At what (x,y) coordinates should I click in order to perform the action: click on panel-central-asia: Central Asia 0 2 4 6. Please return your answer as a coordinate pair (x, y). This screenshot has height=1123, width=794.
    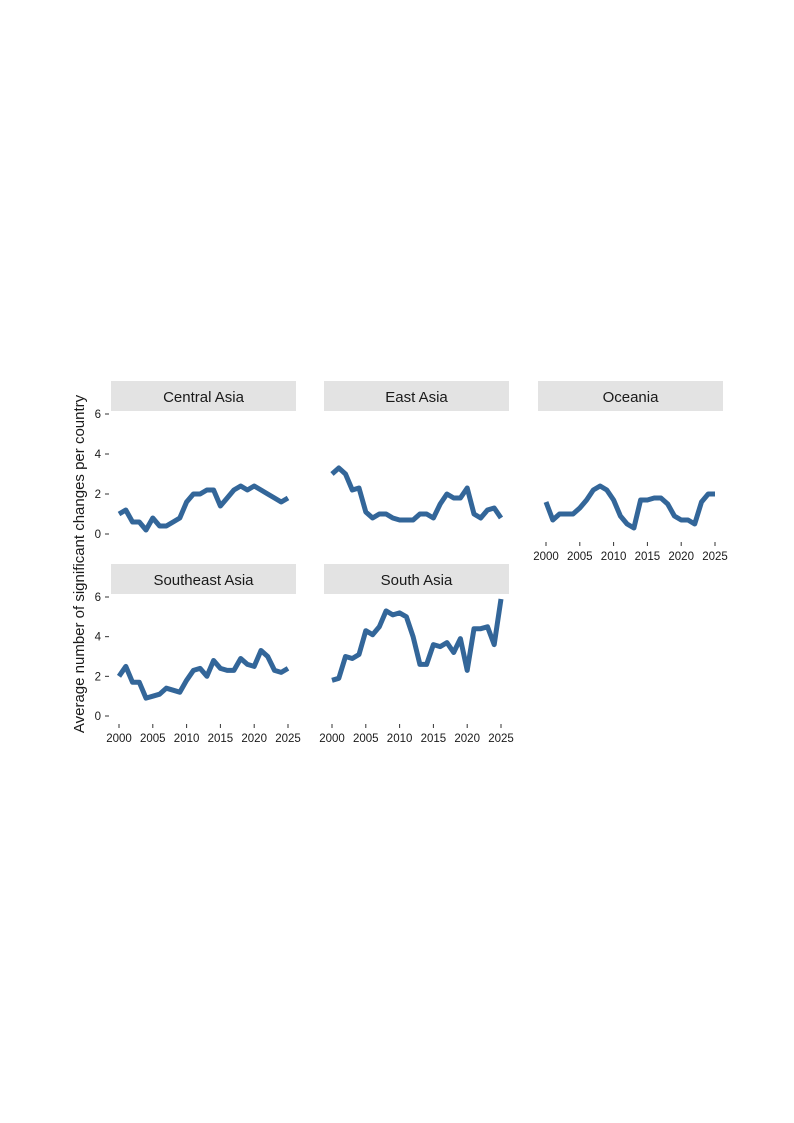
    Looking at the image, I should click on (195, 461).